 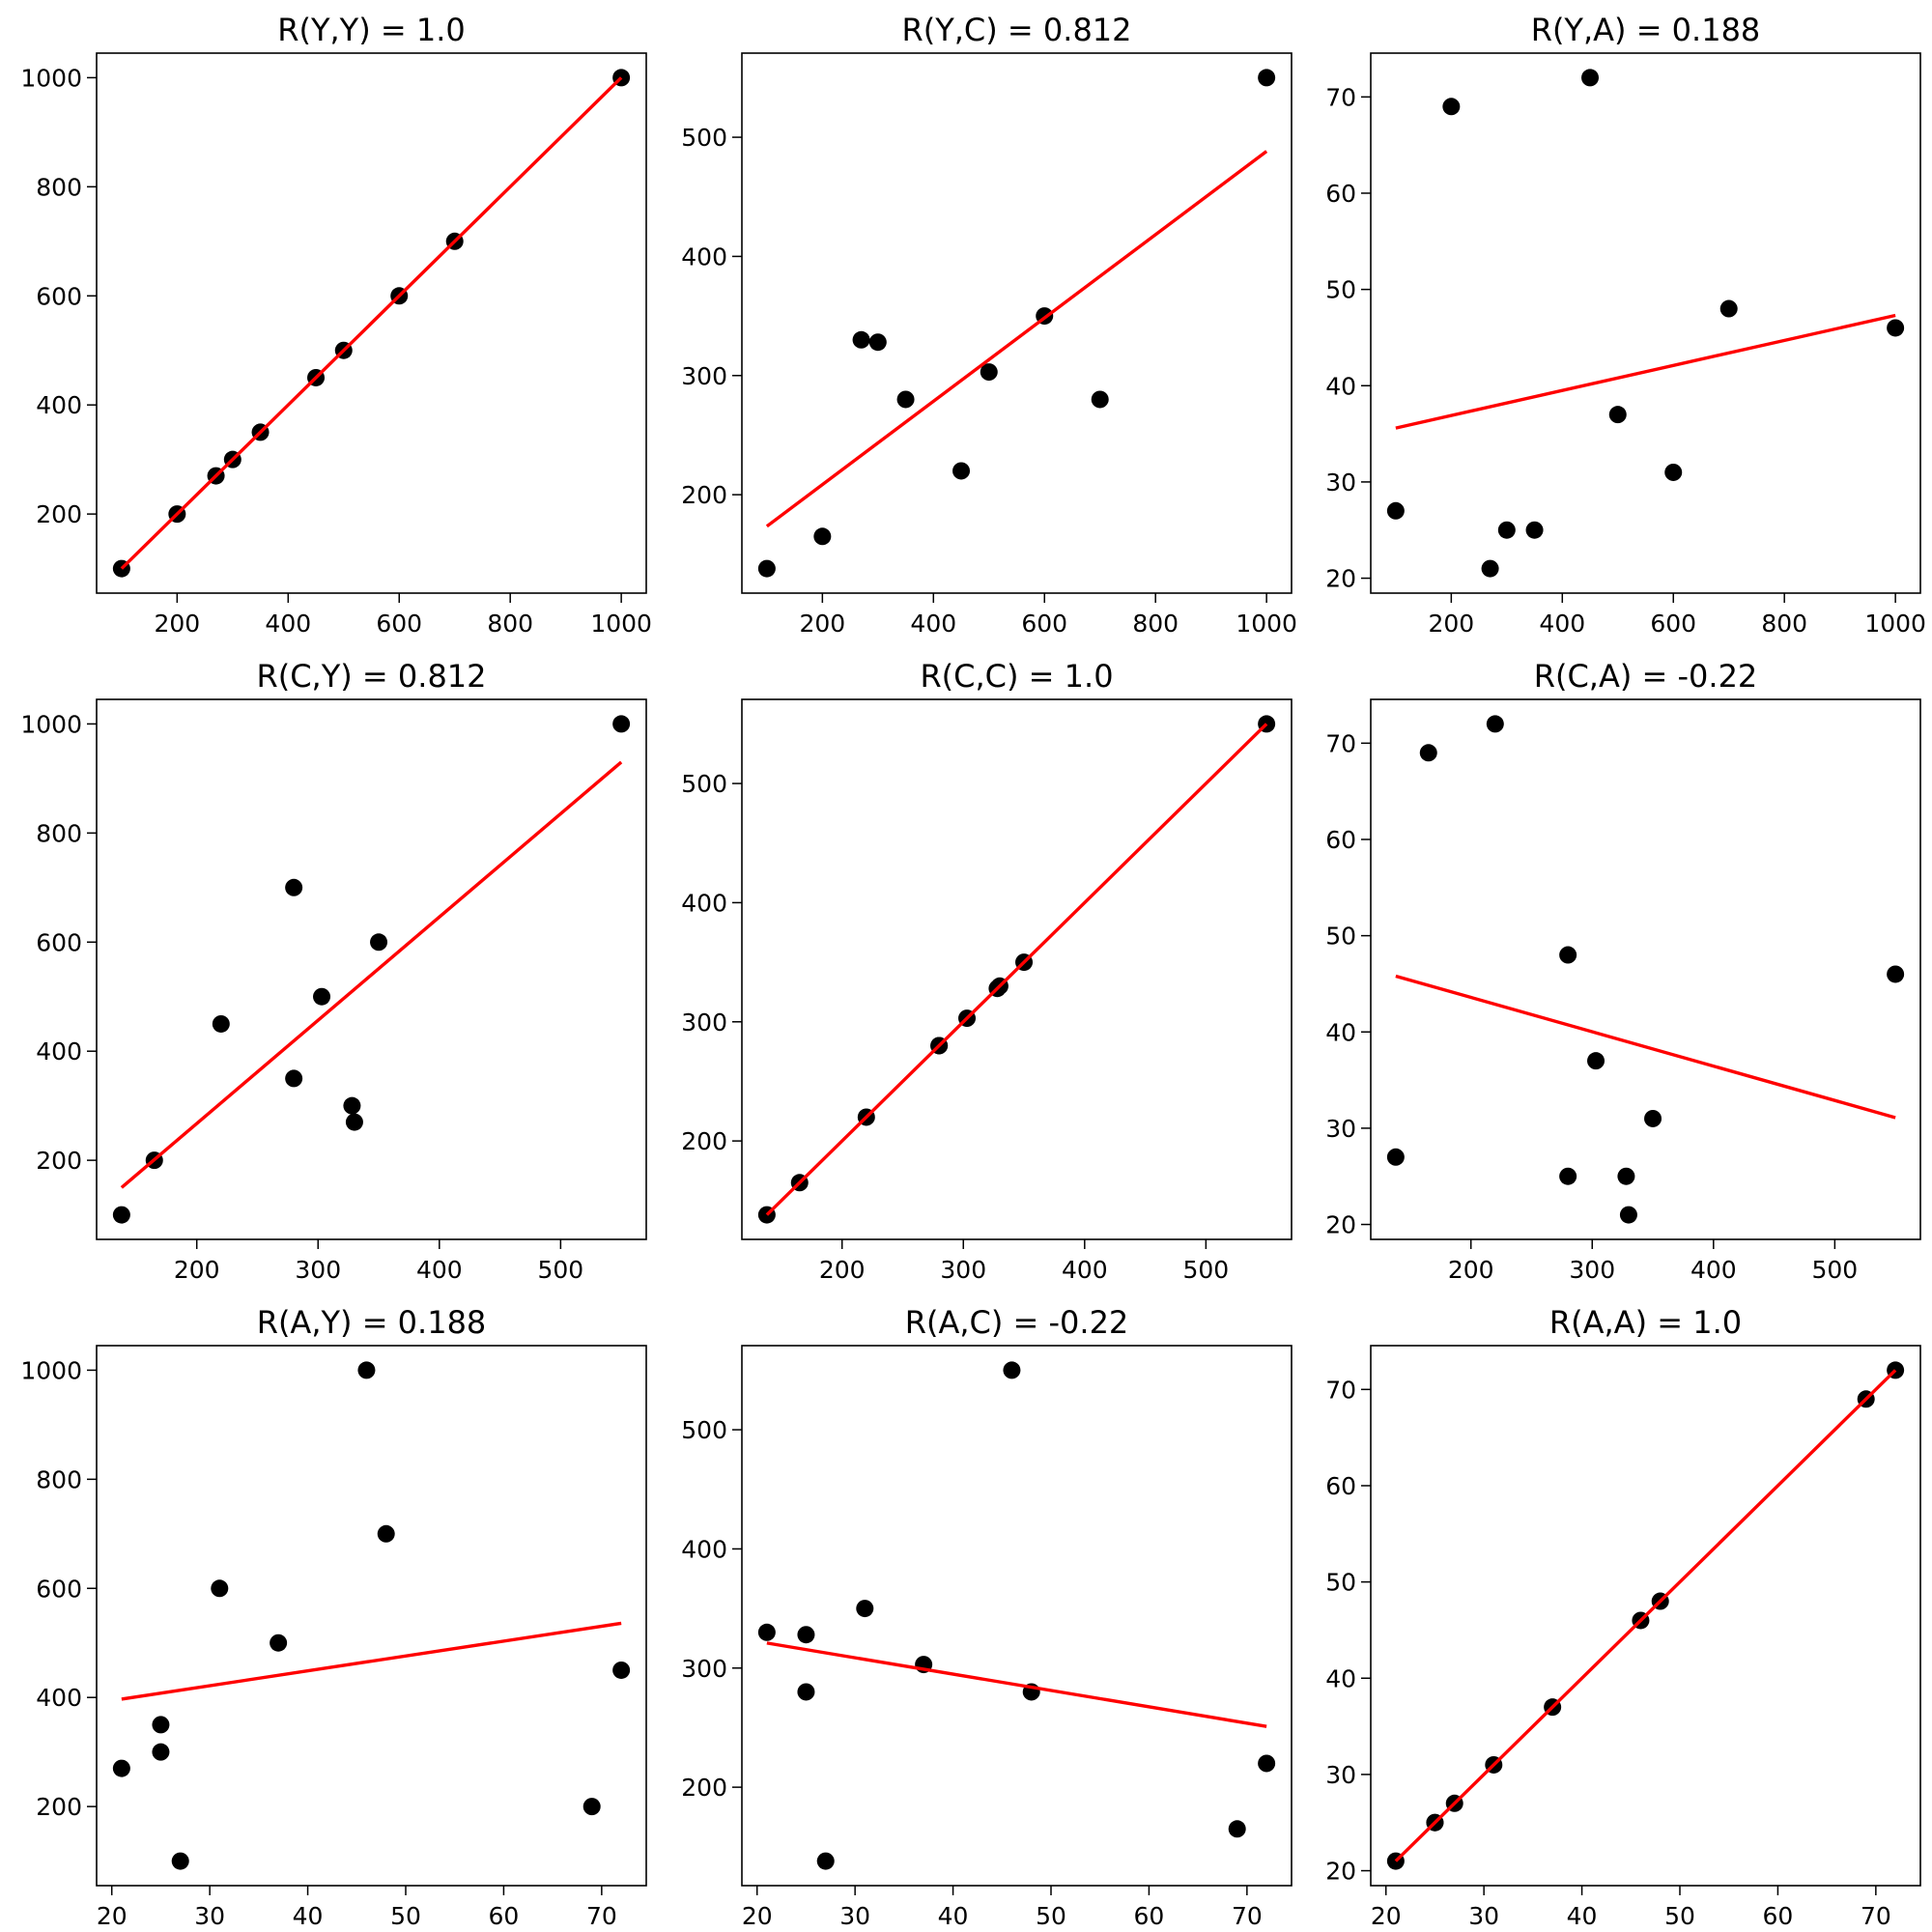 What do you see at coordinates (1017, 1322) in the screenshot?
I see `subplot-title: R(A,C) = -0.22` at bounding box center [1017, 1322].